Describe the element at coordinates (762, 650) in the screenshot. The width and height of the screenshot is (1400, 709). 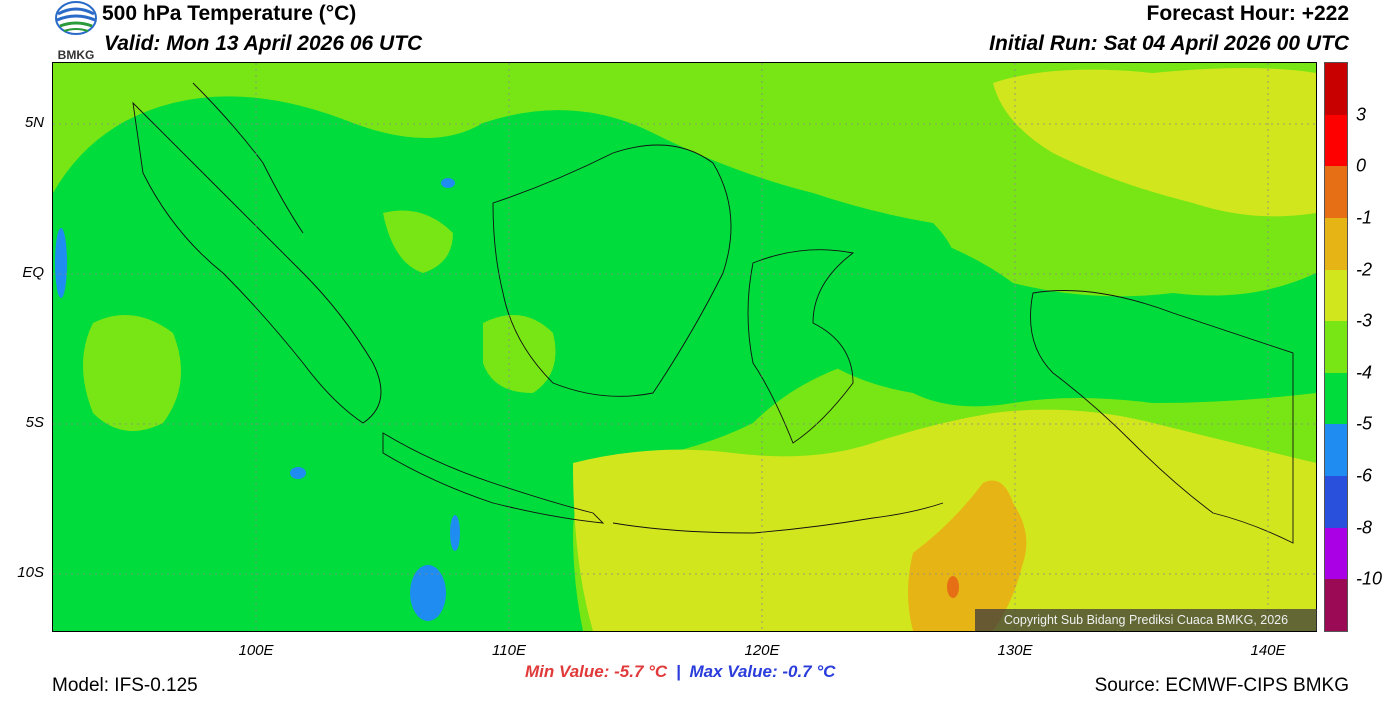
I see `lon-label-120e: 120E` at that location.